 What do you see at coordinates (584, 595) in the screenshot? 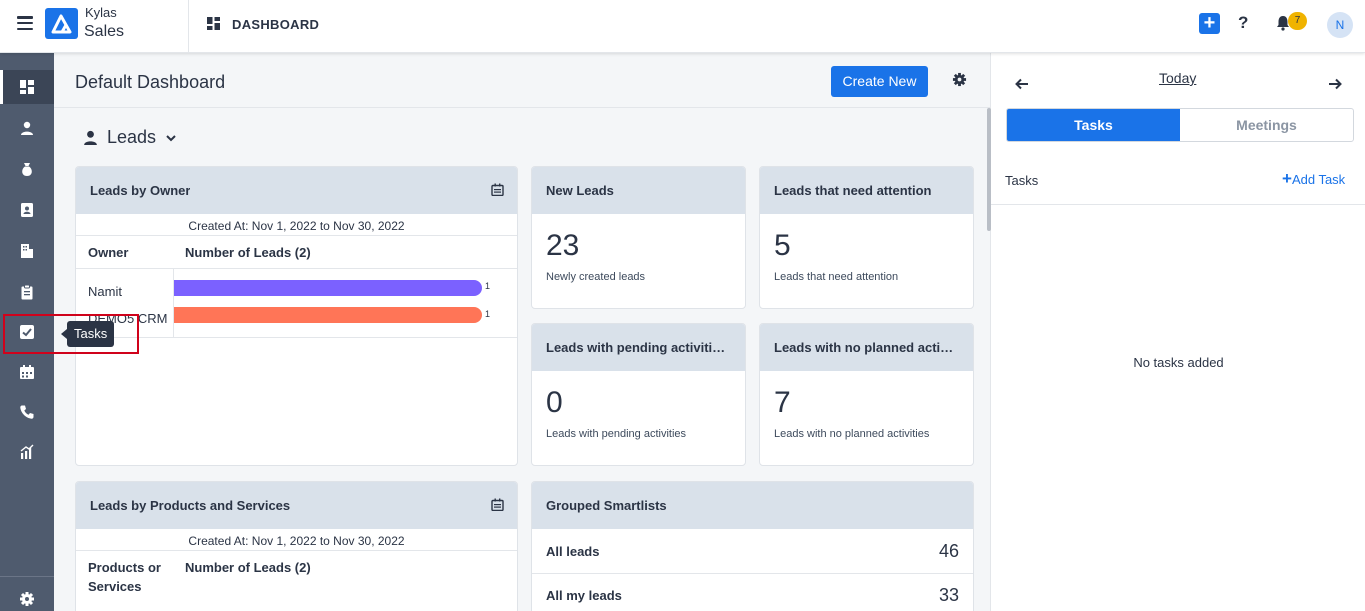
I see `smartlist-label: All my leads` at bounding box center [584, 595].